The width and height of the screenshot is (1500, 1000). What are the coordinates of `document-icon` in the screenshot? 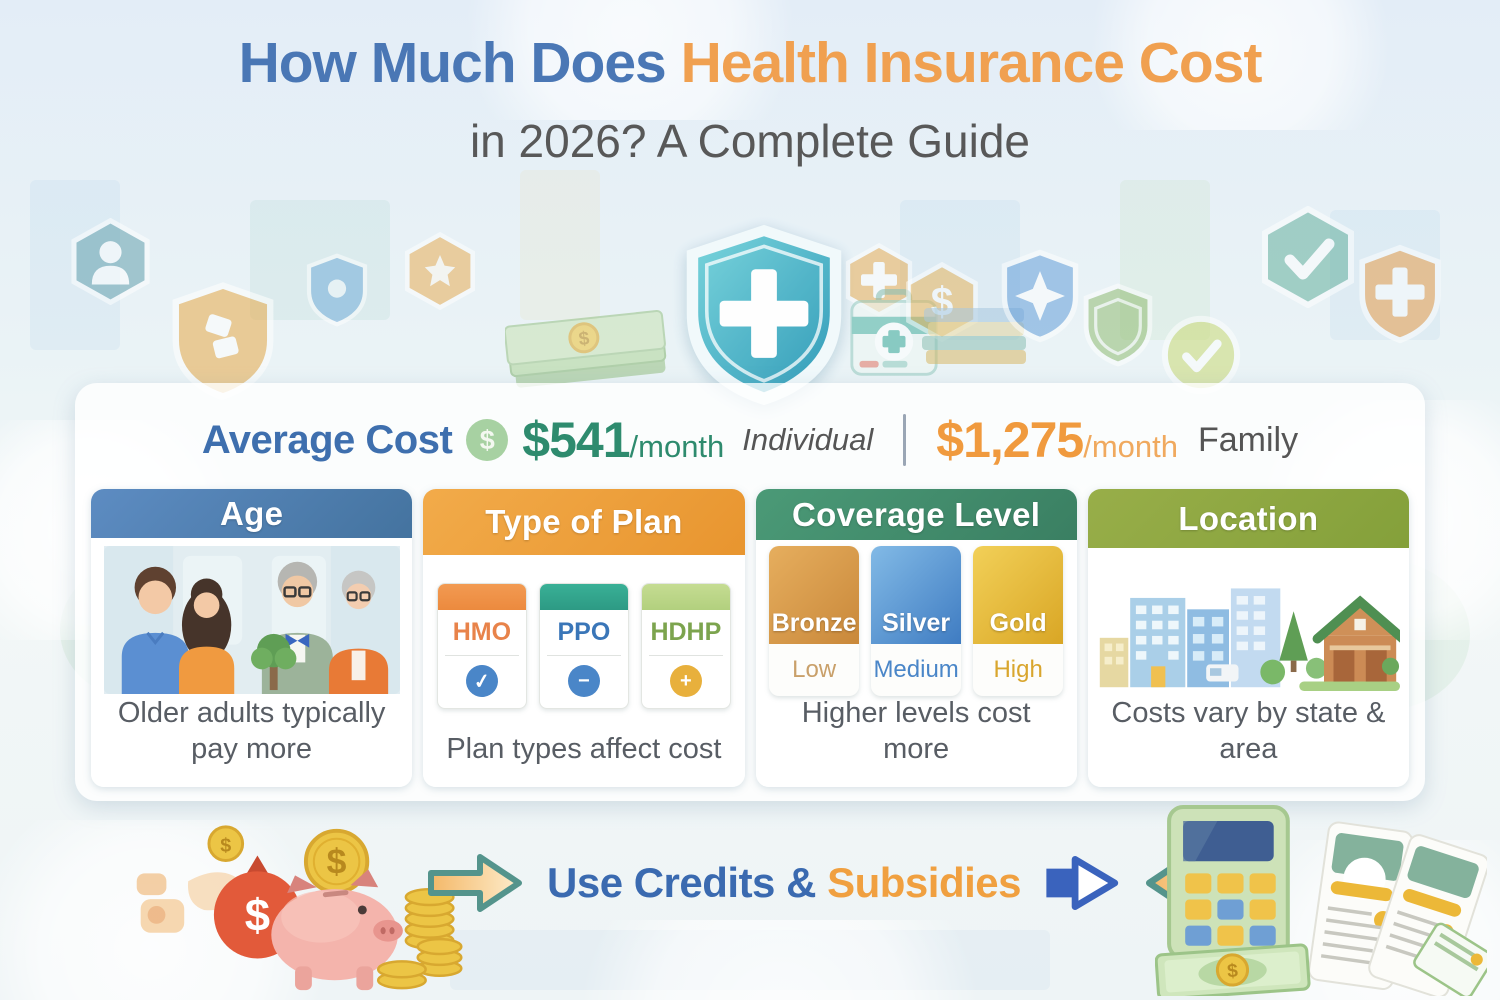 It's located at (1454, 960).